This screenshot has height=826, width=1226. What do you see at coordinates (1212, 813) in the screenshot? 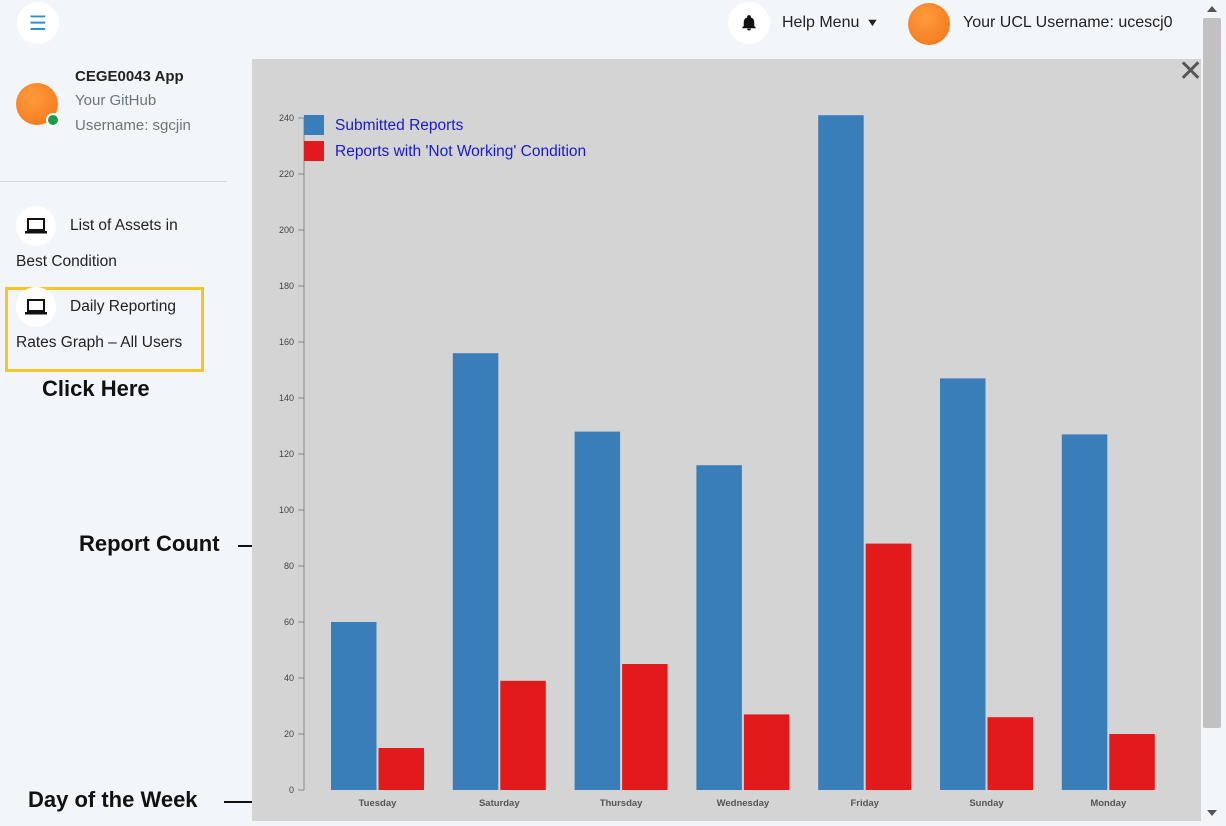
I see `scroll-down-arrow` at bounding box center [1212, 813].